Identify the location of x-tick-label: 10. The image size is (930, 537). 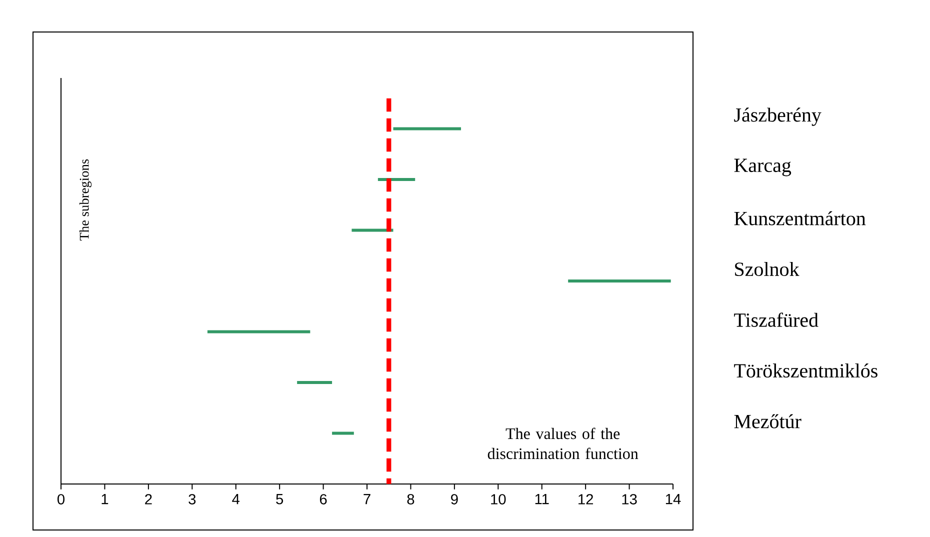
(498, 499).